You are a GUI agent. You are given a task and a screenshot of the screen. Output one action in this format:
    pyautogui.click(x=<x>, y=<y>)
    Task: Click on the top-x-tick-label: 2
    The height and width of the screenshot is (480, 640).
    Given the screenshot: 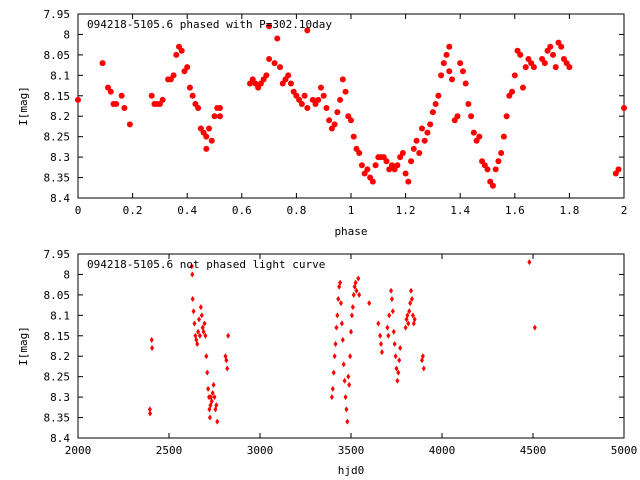 What is the action you would take?
    pyautogui.click(x=624, y=210)
    